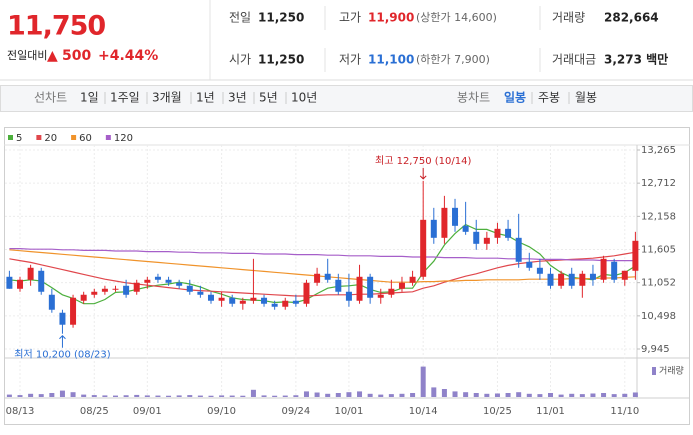 The height and width of the screenshot is (435, 693). I want to click on stat-label: 고가, so click(350, 18).